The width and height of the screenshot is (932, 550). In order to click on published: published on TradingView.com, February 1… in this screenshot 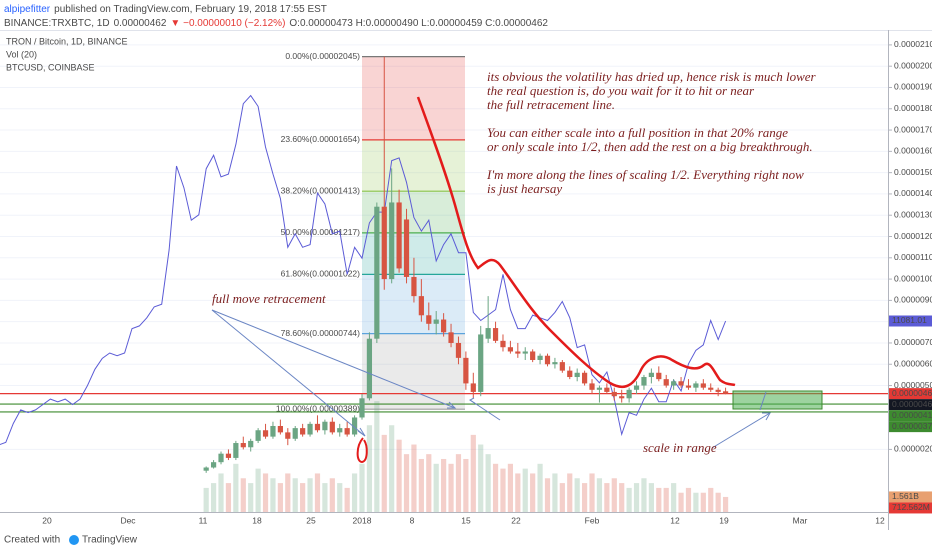, I will do `click(190, 9)`.